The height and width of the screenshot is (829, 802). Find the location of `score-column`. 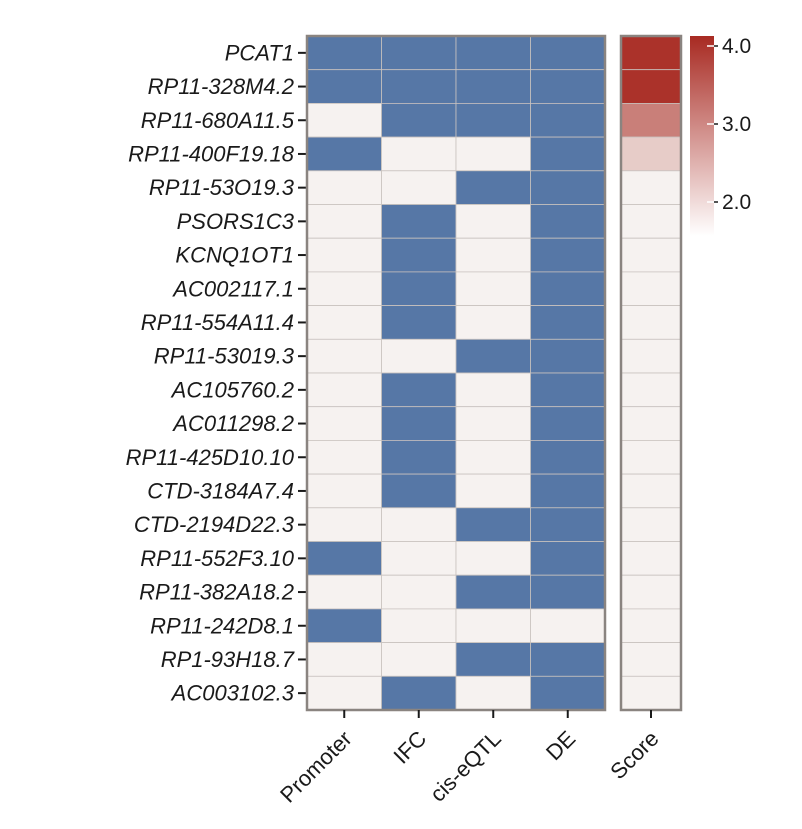

score-column is located at coordinates (651, 373).